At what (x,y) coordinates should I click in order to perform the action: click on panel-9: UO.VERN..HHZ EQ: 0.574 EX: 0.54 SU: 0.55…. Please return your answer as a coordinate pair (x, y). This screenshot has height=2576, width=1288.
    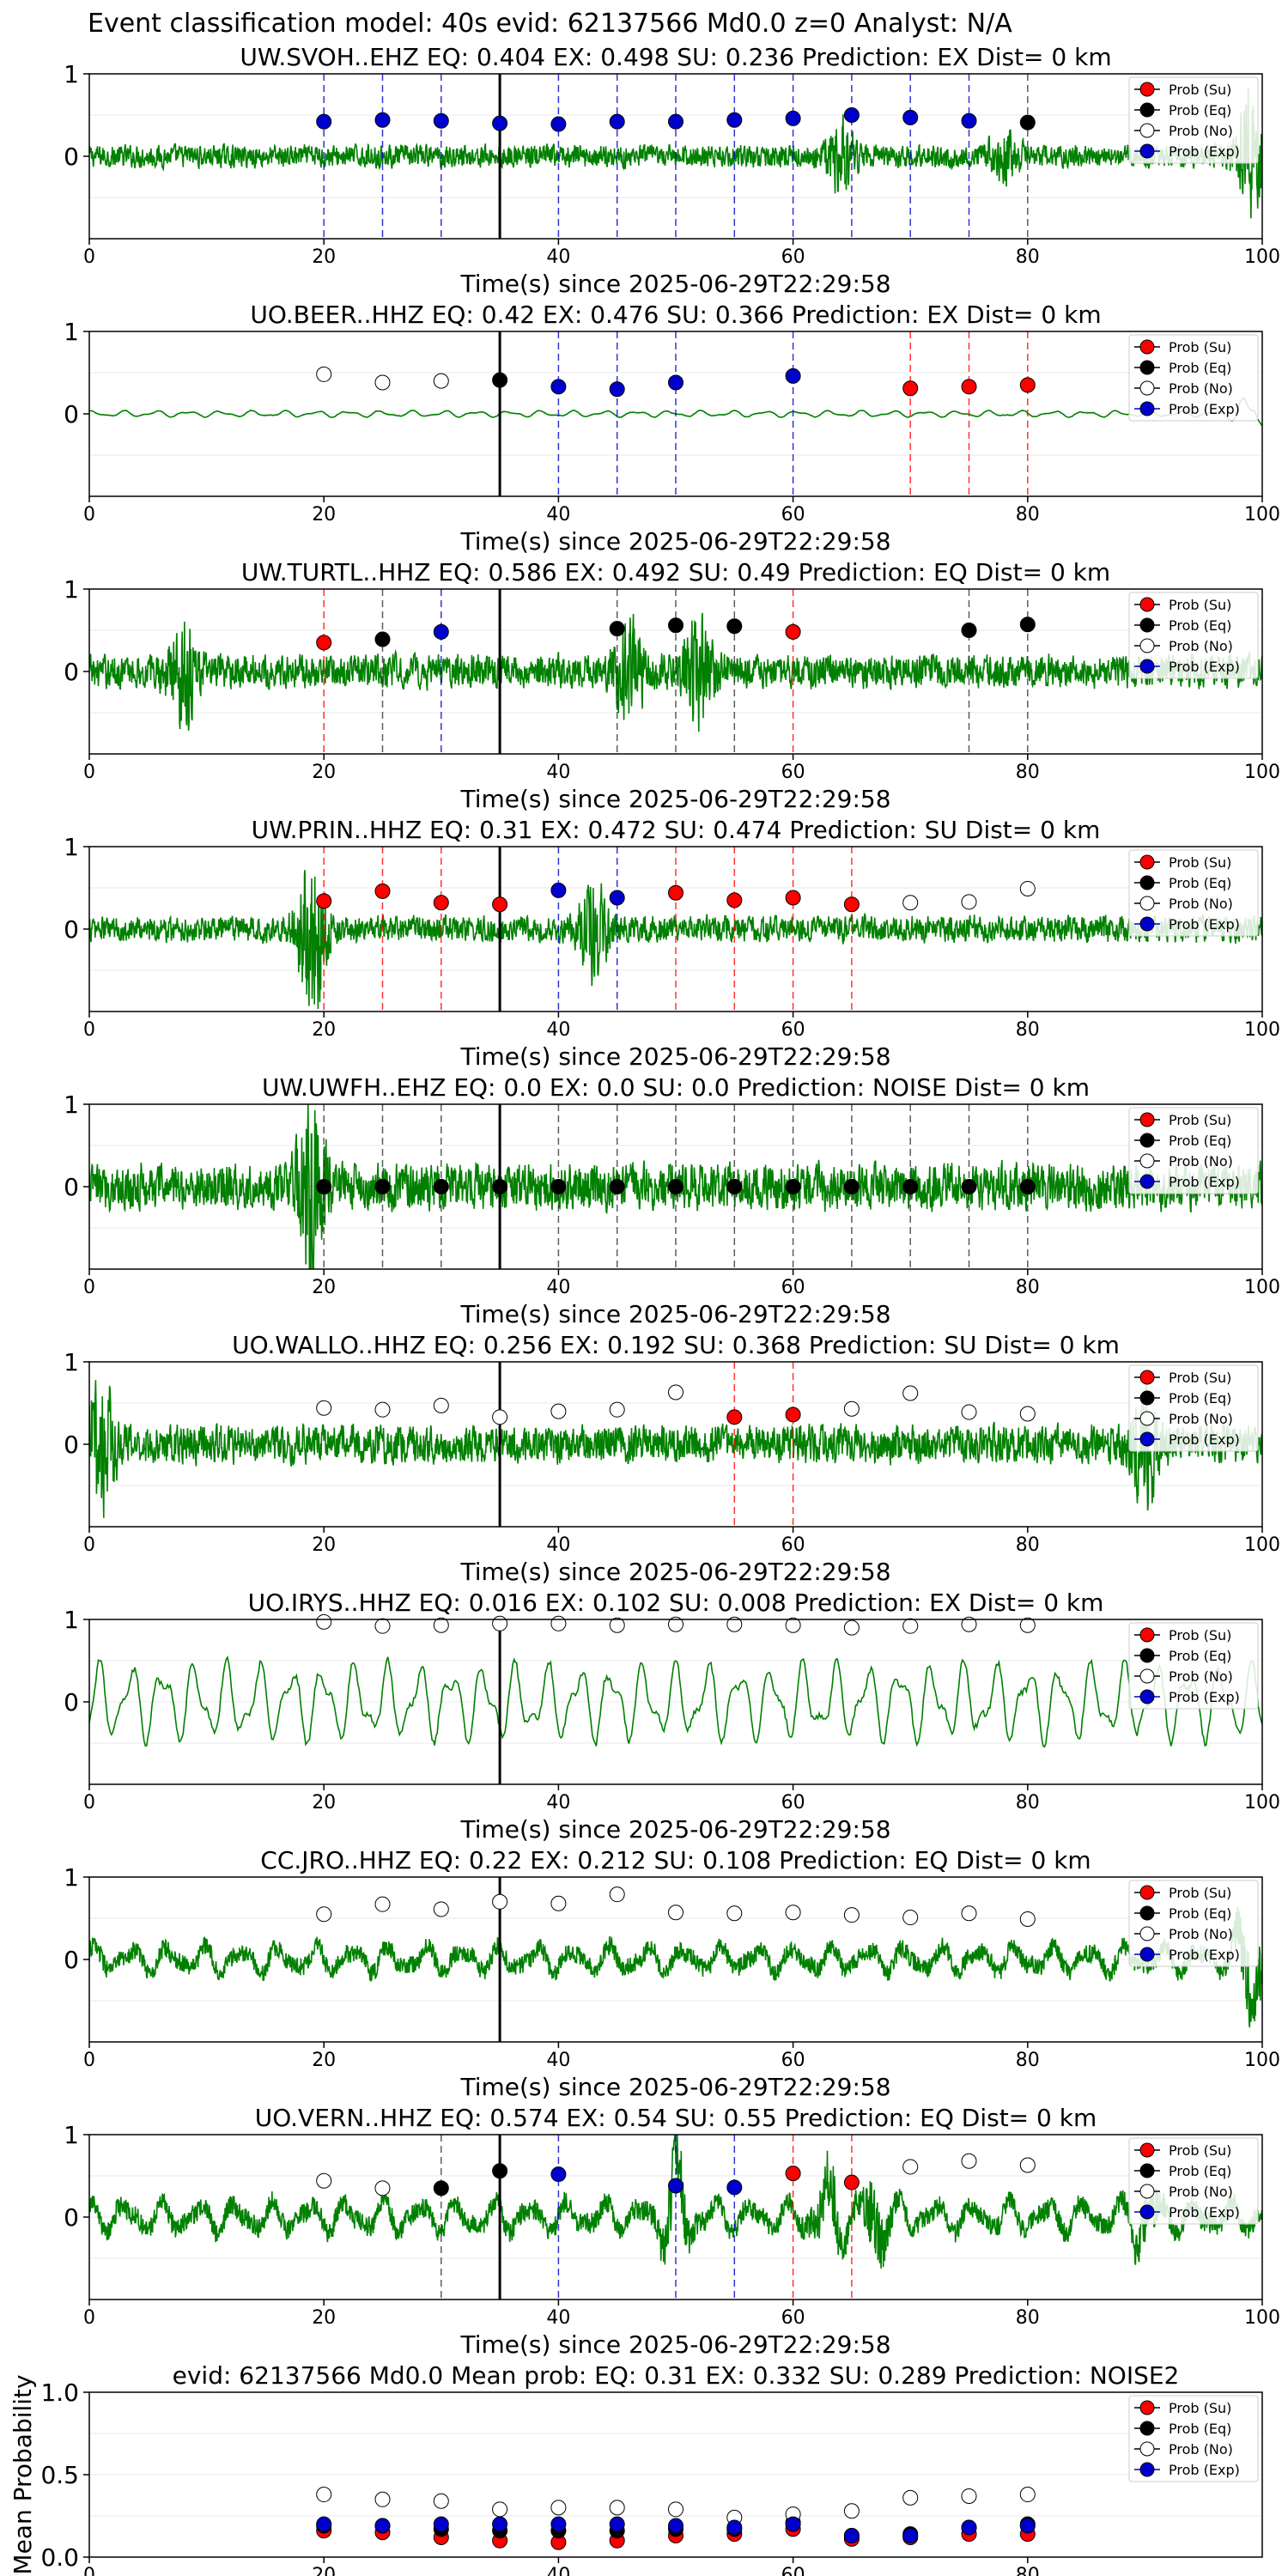
    Looking at the image, I should click on (672, 2231).